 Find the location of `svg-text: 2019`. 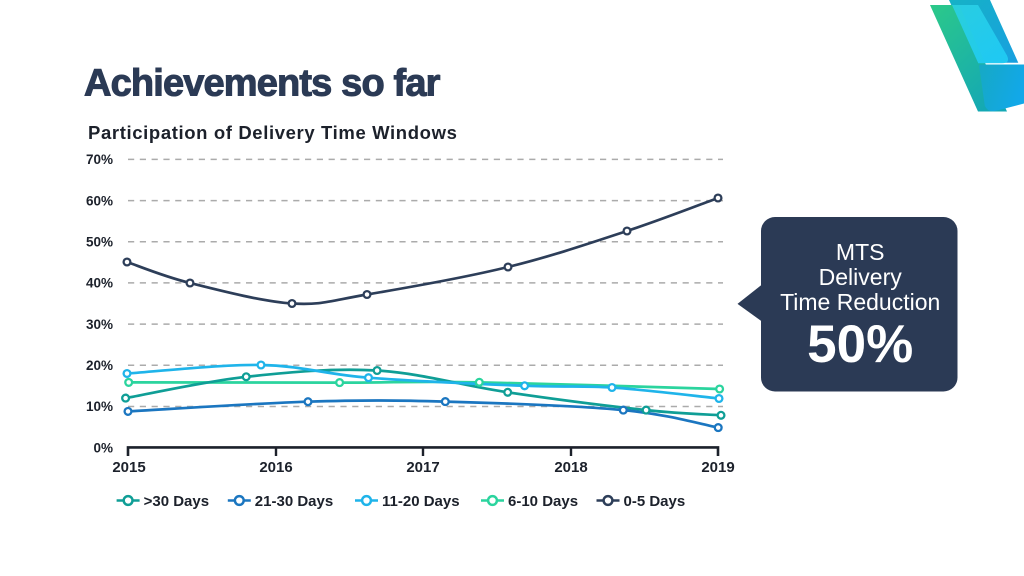

svg-text: 2019 is located at coordinates (717, 467).